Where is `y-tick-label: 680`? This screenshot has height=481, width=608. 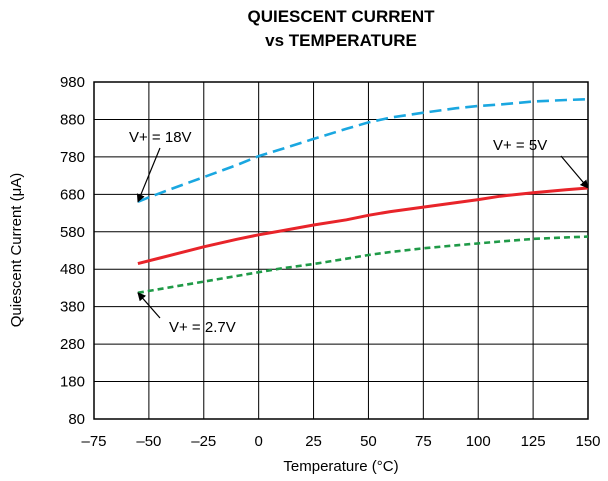 y-tick-label: 680 is located at coordinates (72, 194).